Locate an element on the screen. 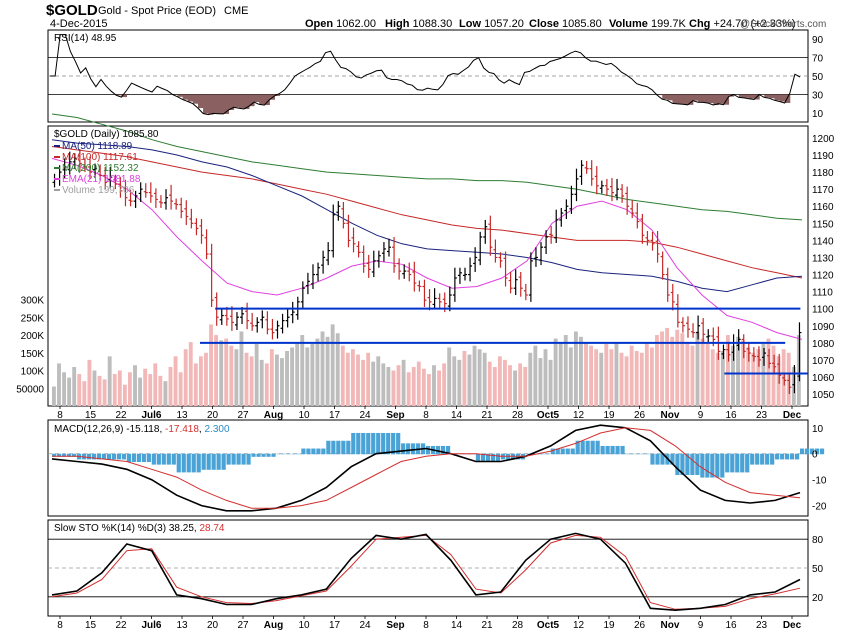 This screenshot has height=633, width=850. rsi-oversold-fill is located at coordinates (453, 104).